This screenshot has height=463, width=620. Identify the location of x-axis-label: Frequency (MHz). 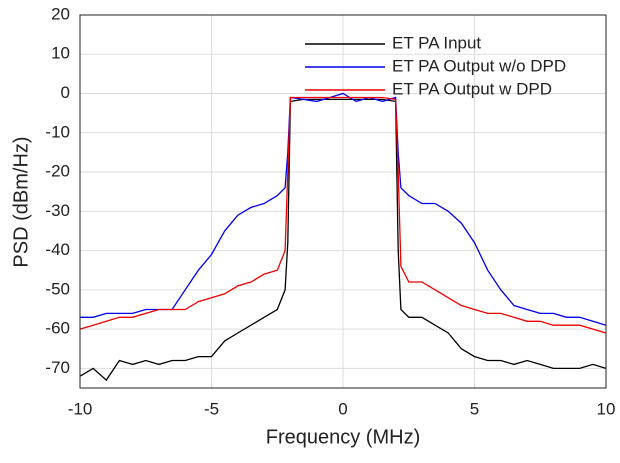
(343, 437).